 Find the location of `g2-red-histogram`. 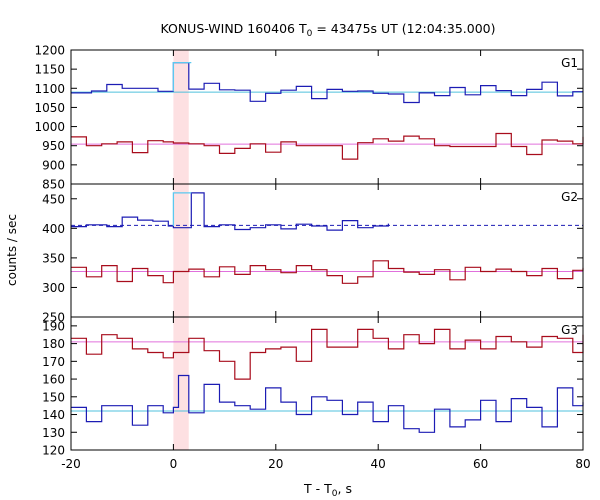

g2-red-histogram is located at coordinates (327, 272).